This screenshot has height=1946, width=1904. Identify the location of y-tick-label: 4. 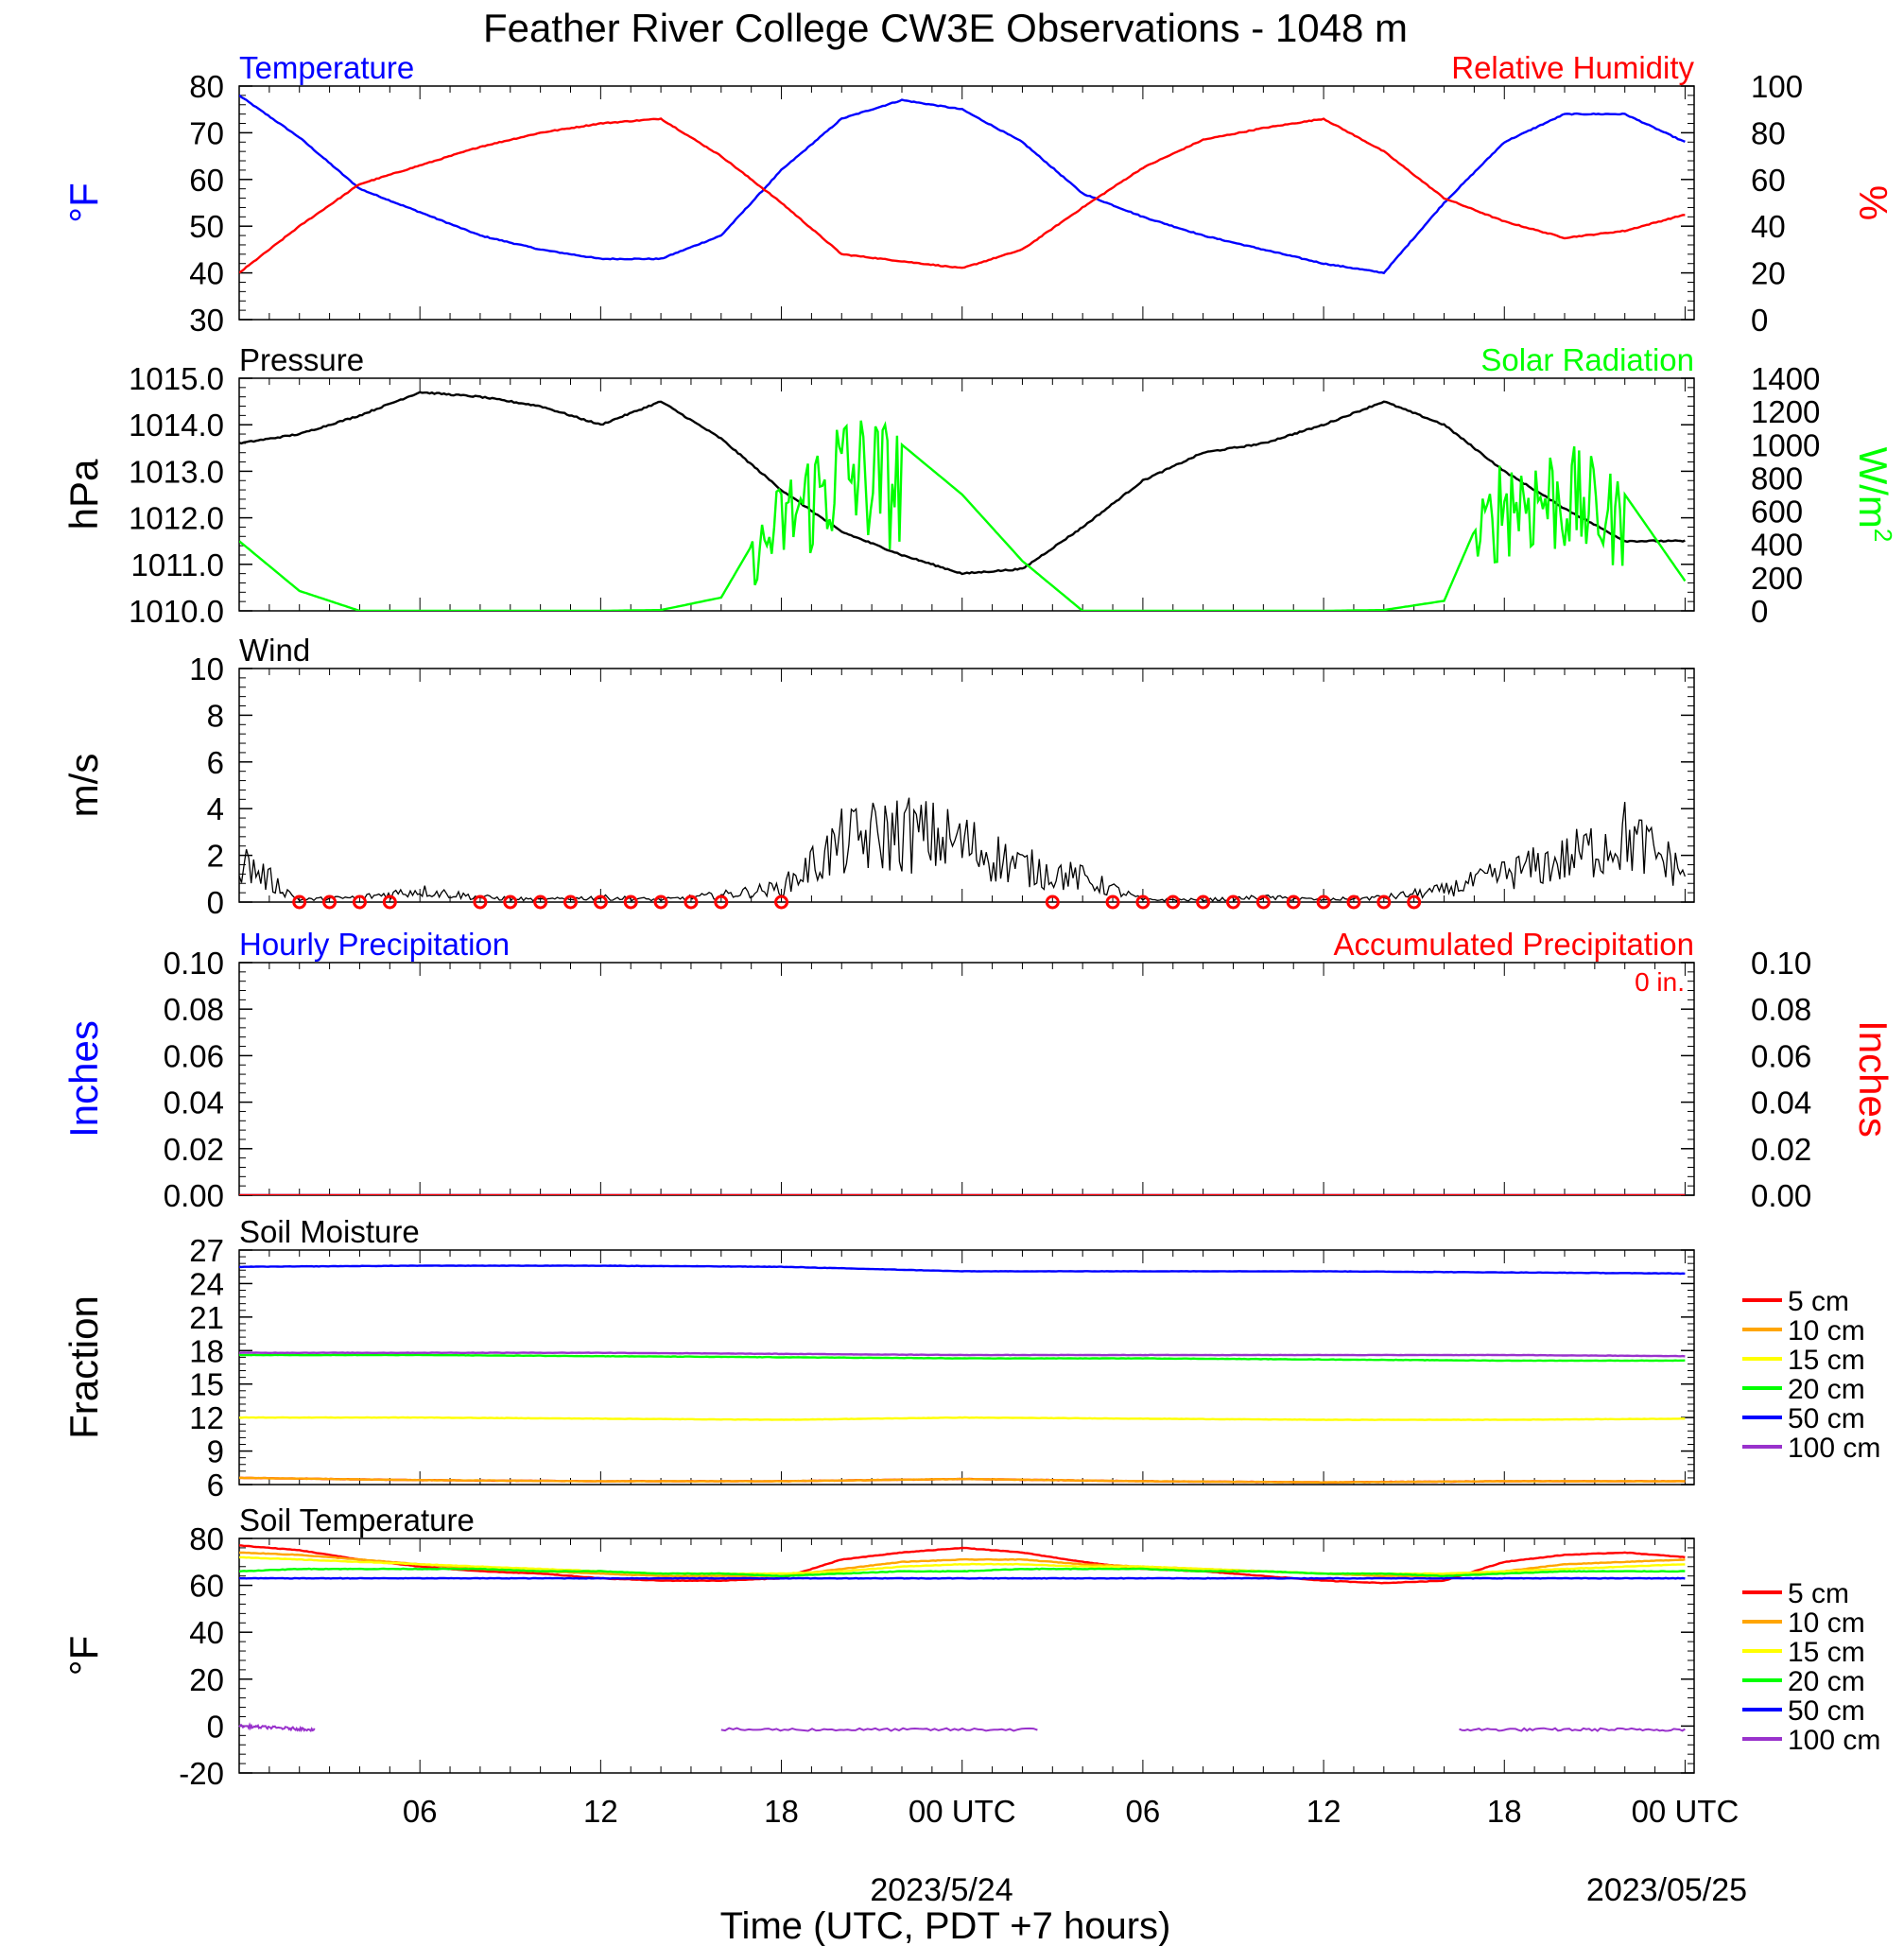
(216, 809).